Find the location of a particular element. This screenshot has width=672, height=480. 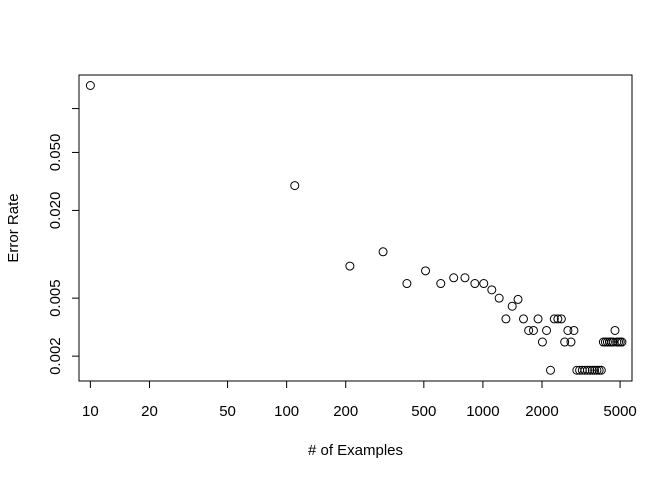

x-axis-label: # of Examples is located at coordinates (355, 450).